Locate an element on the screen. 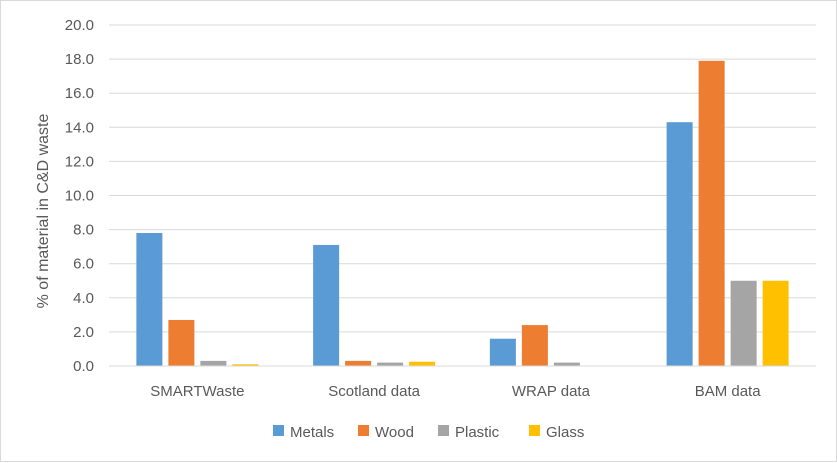 The height and width of the screenshot is (463, 837). legend-swatch-plastic is located at coordinates (443, 430).